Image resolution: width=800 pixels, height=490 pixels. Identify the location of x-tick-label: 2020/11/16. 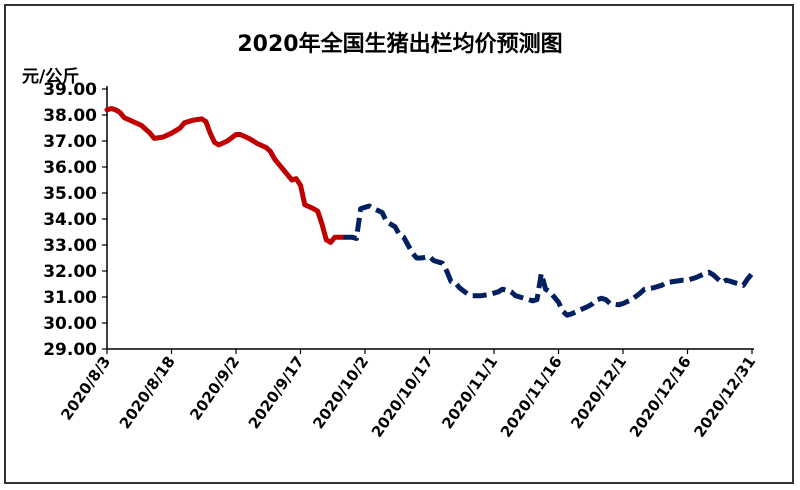
(531, 397).